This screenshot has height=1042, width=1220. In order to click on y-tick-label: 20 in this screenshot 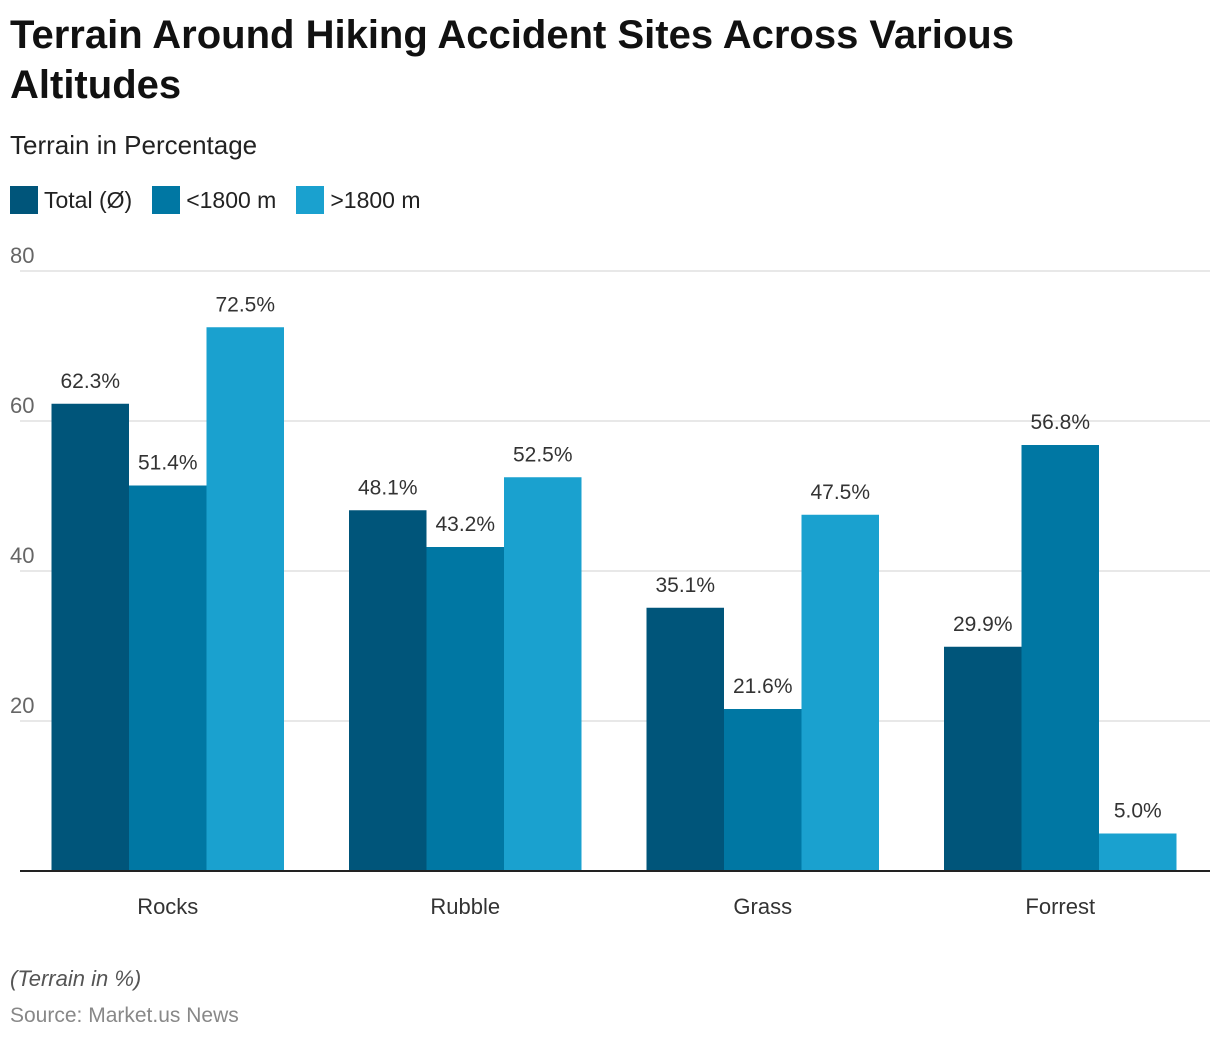, I will do `click(22, 705)`.